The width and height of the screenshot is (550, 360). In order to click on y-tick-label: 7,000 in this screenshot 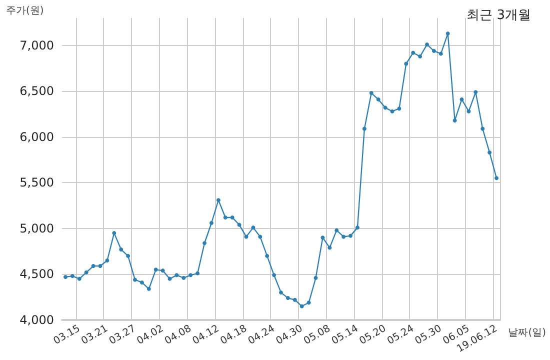, I will do `click(37, 45)`.